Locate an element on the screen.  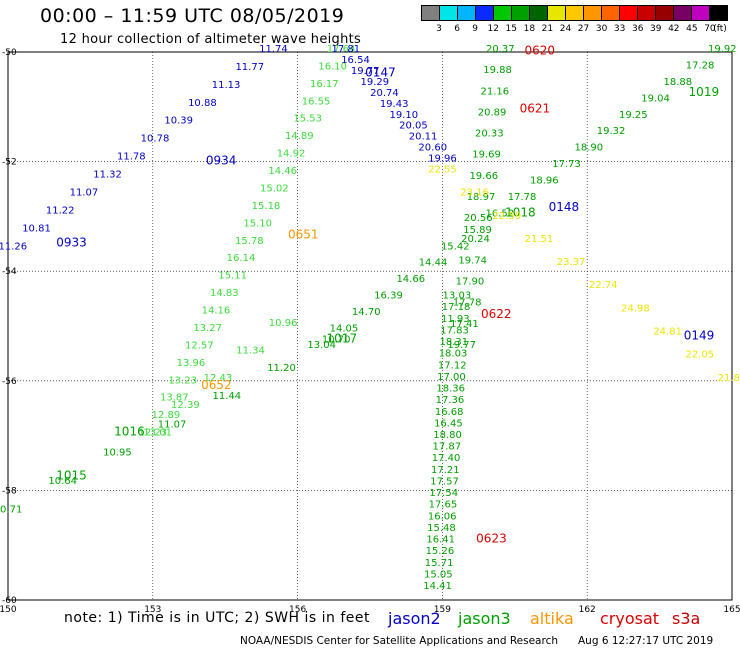
swh-value: 15.48 is located at coordinates (441, 528).